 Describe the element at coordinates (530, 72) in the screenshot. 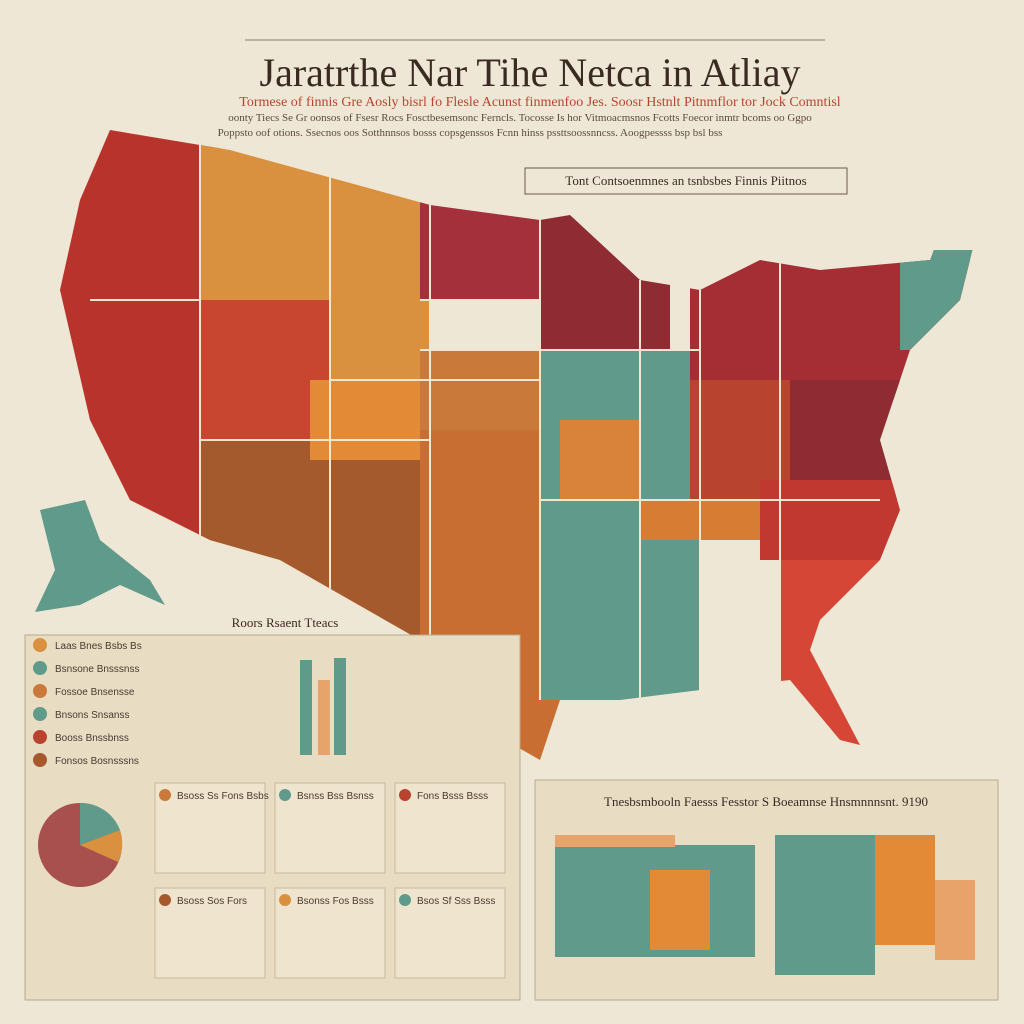

I see `title: Jaratrthe Nar Tihe Netca in Atliay` at that location.